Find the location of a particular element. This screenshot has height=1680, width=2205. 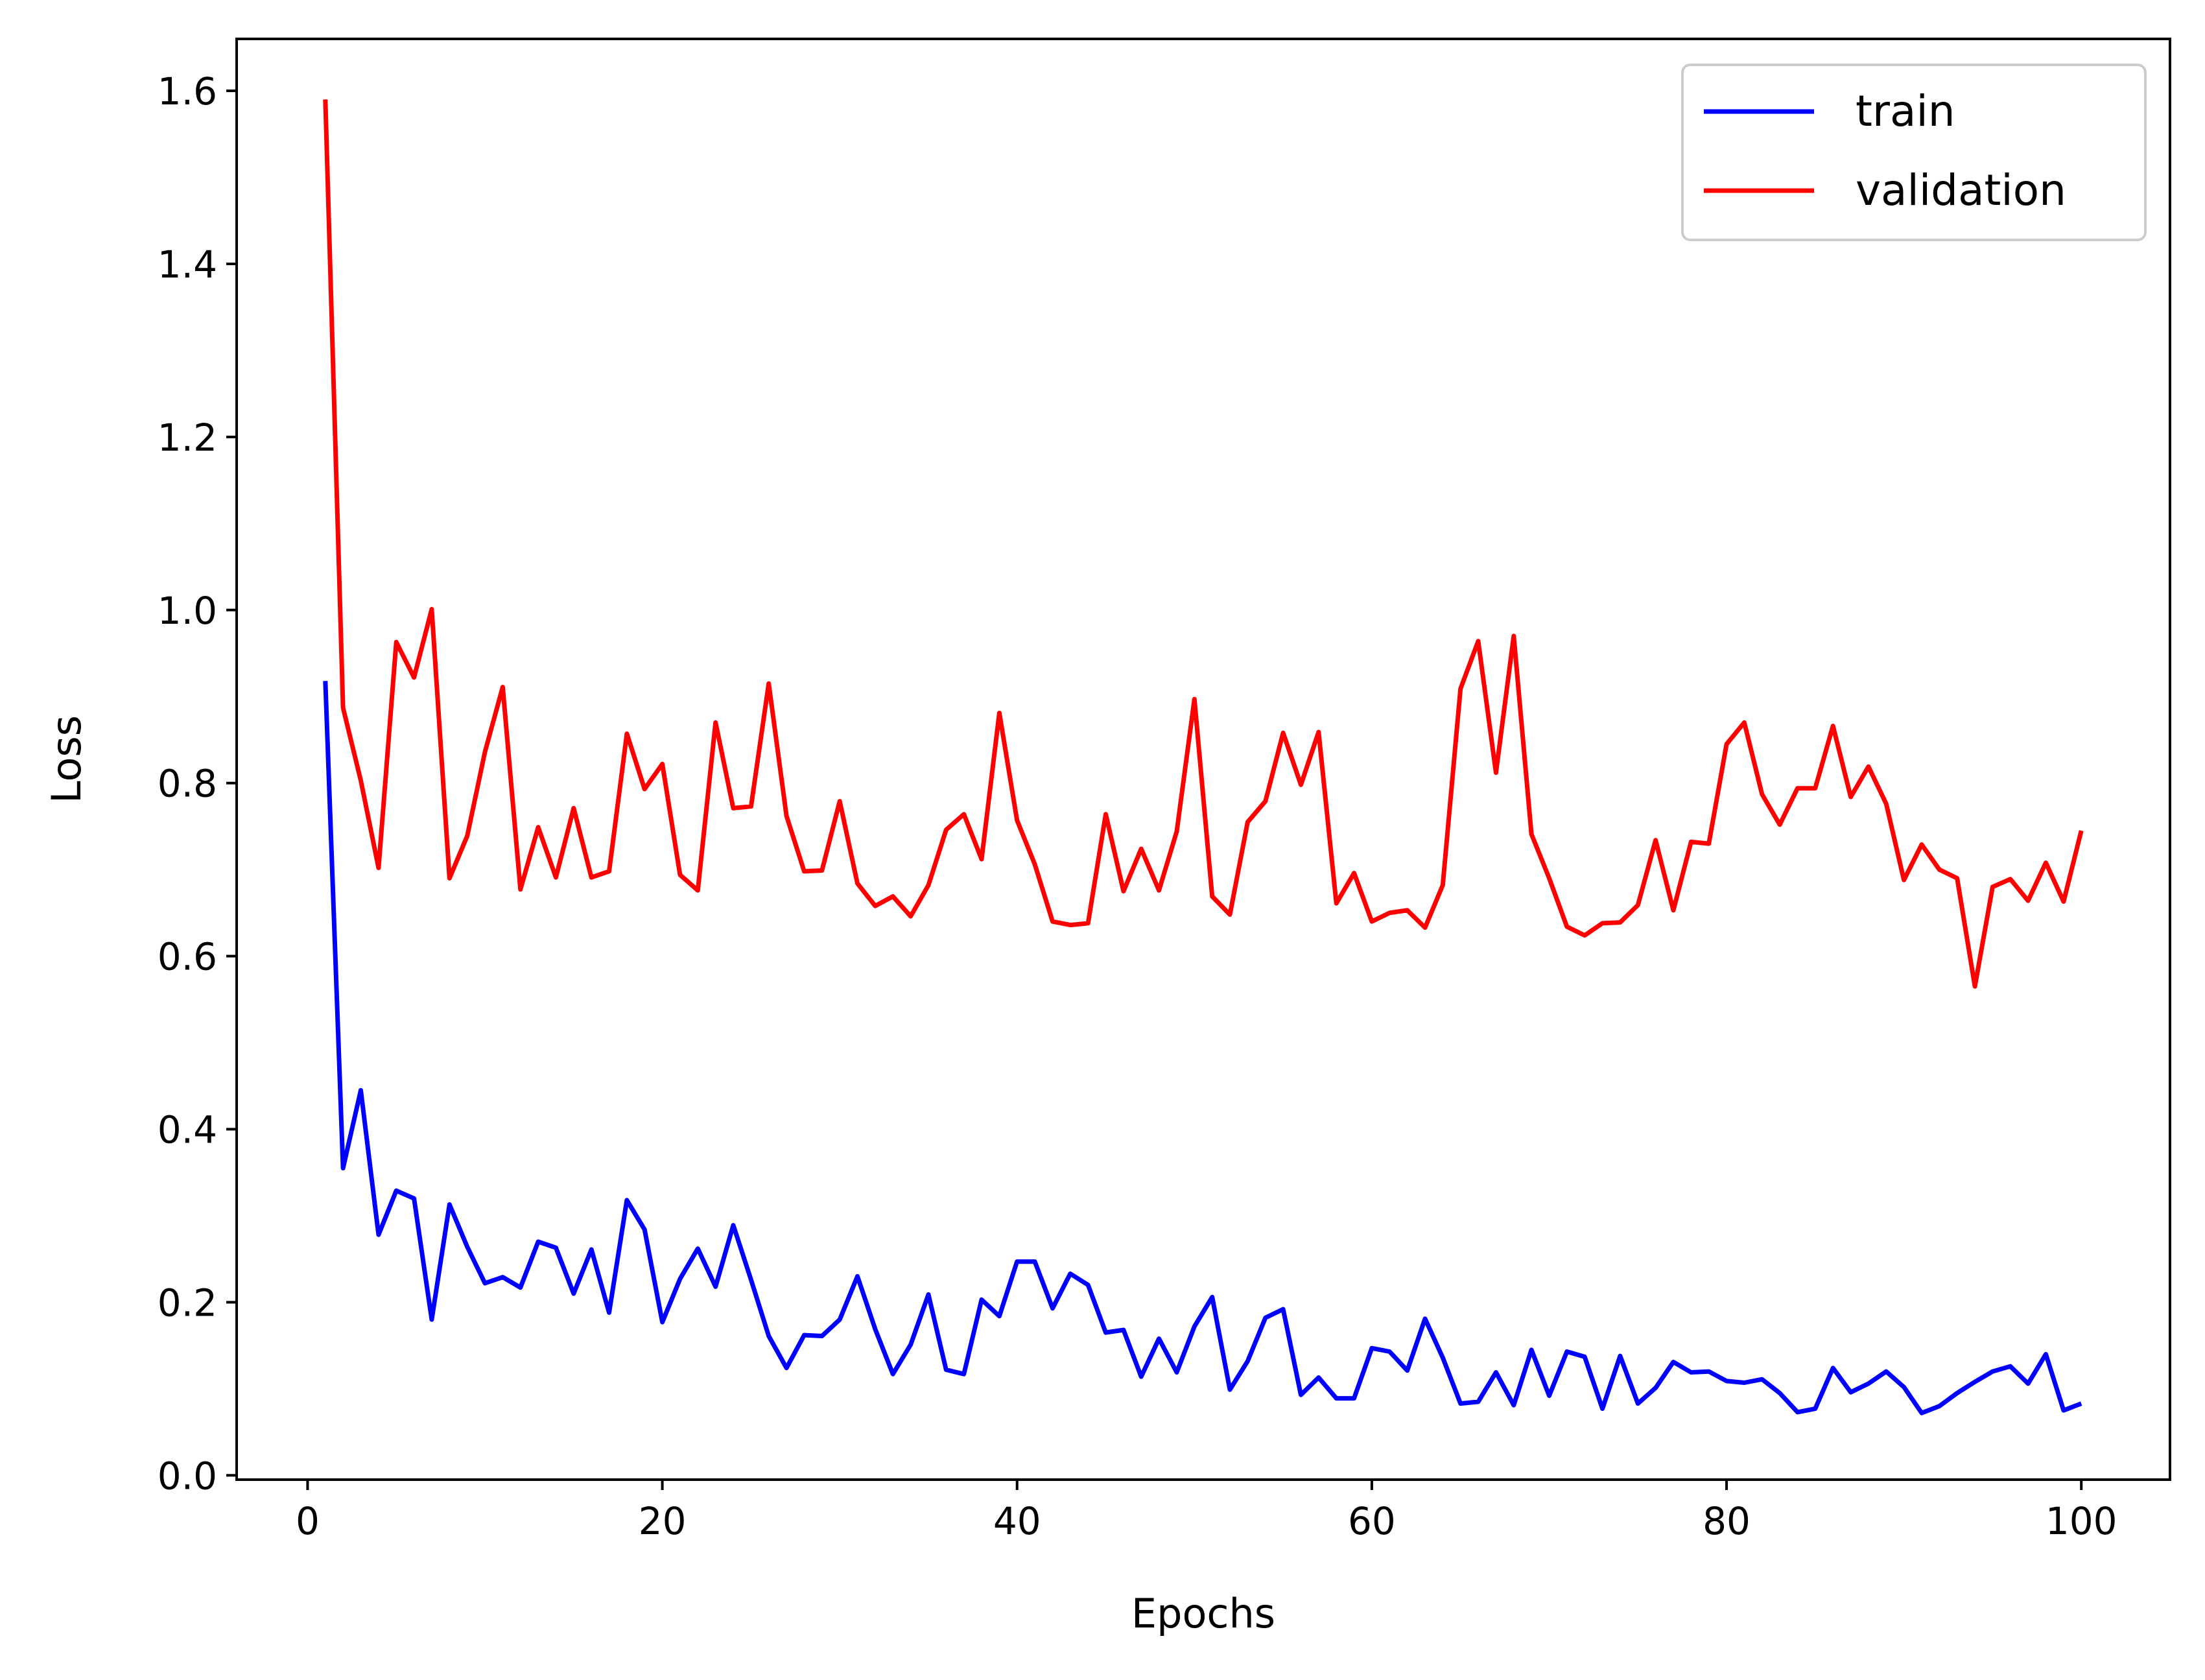

y-axis: 0.0 0.2 0.4 0.6 0.8 1.0 1.2 1.4 1.6 is located at coordinates (198, 783).